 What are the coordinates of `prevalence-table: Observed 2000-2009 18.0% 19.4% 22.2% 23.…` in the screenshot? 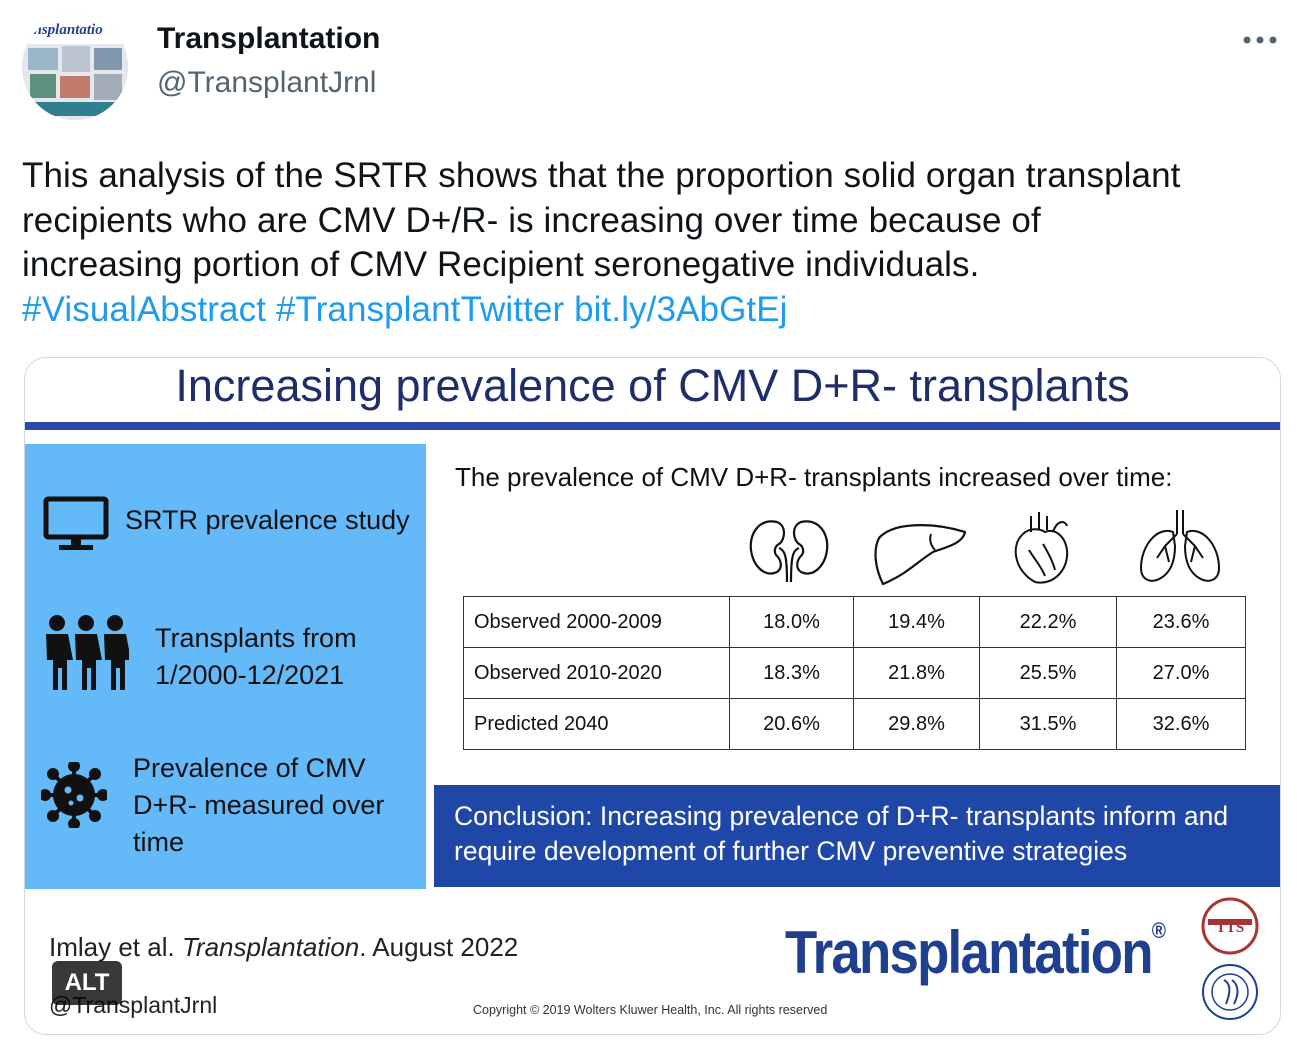 It's located at (854, 673).